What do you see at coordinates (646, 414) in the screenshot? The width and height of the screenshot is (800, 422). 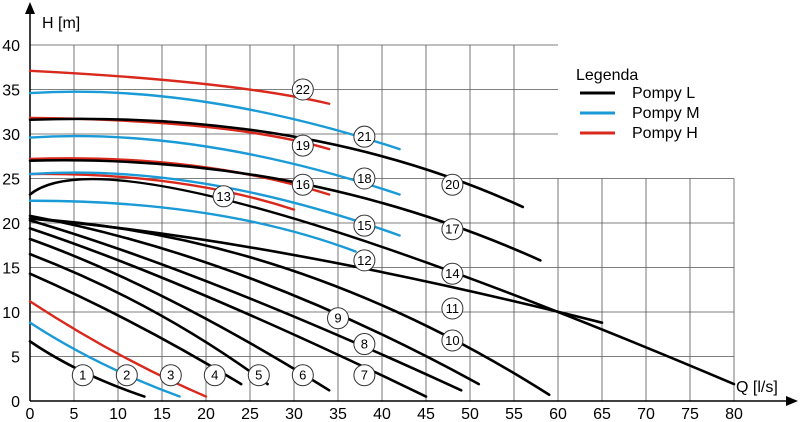 I see `x-tick-label: 70` at bounding box center [646, 414].